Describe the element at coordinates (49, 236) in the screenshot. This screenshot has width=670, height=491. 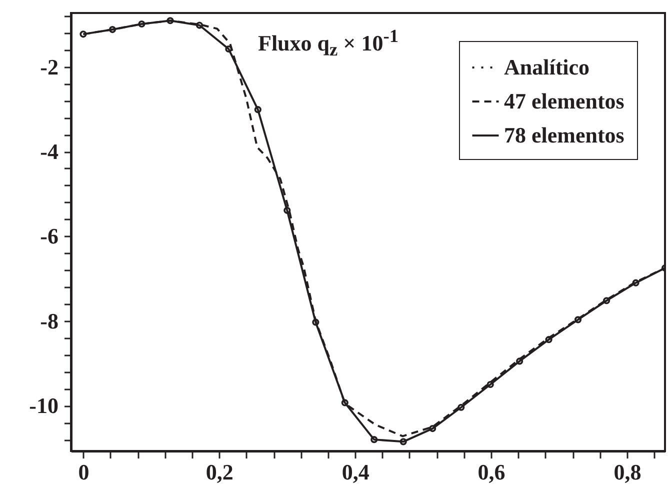
I see `y-tick-label: -6` at that location.